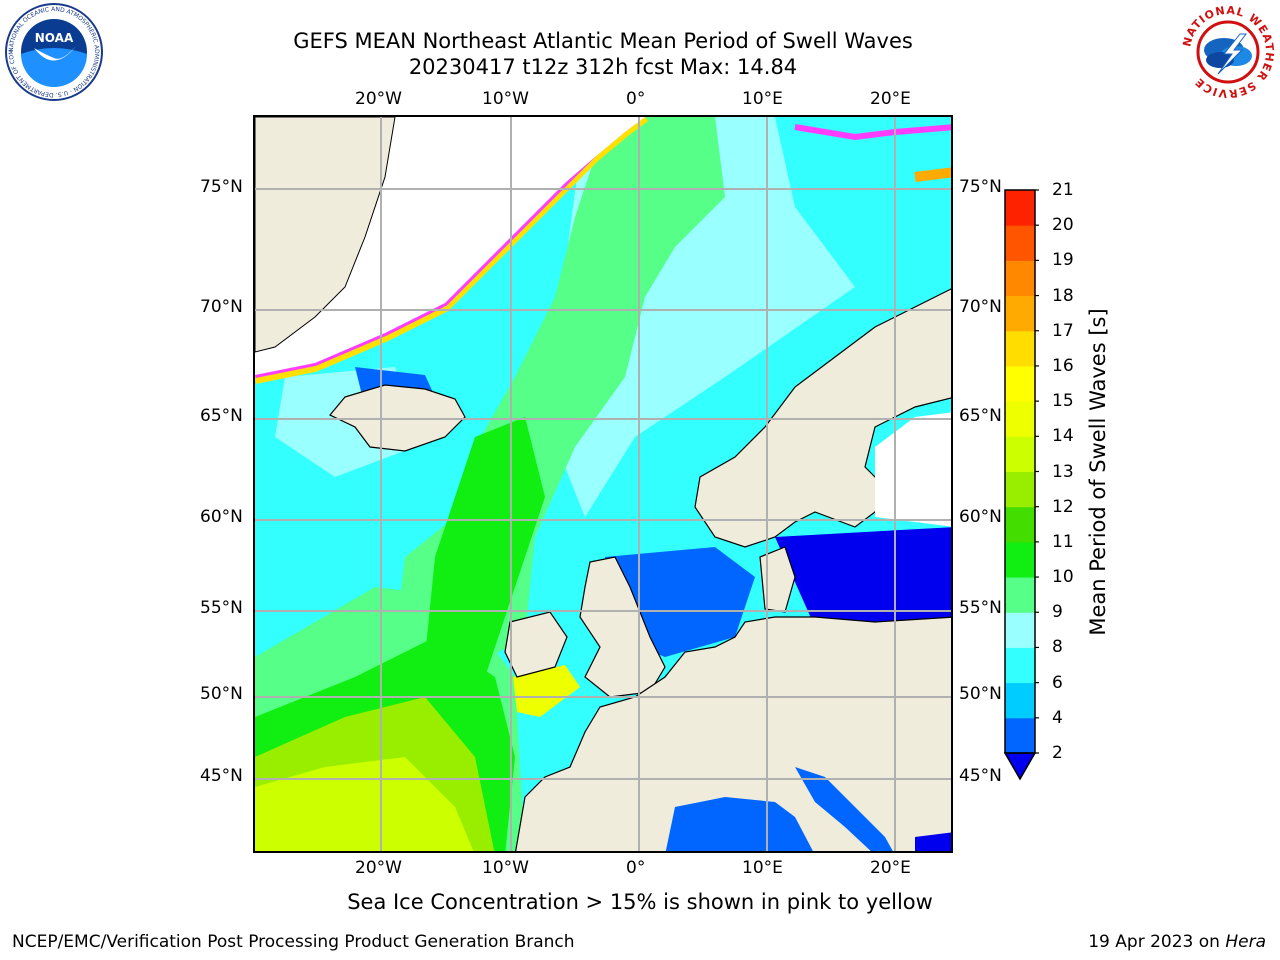 The height and width of the screenshot is (960, 1280). What do you see at coordinates (221, 694) in the screenshot?
I see `lat-tick-left: 50°N` at bounding box center [221, 694].